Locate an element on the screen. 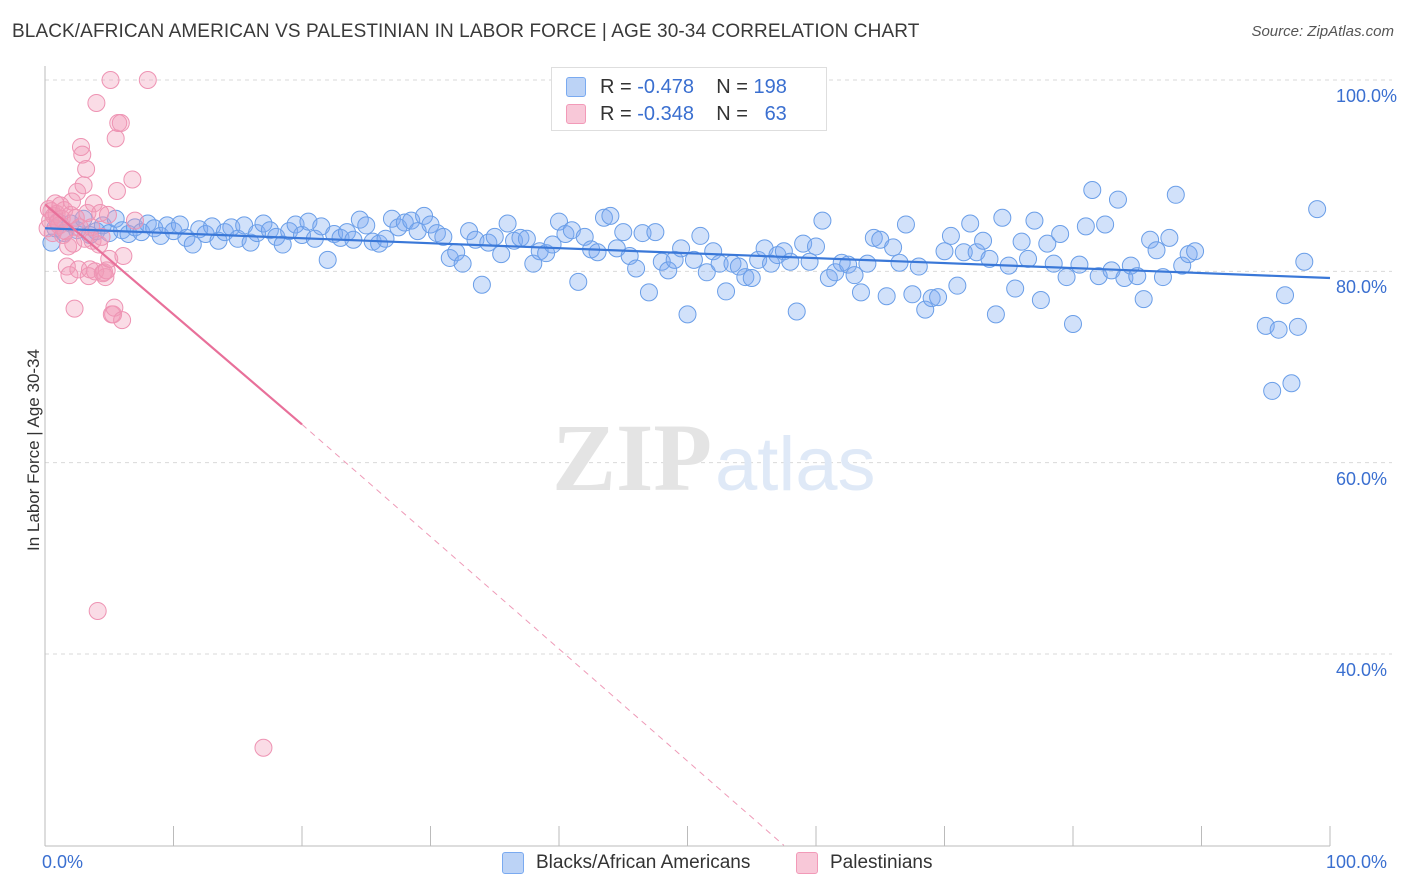  legend-n-value: 198 is located at coordinates (770, 86).